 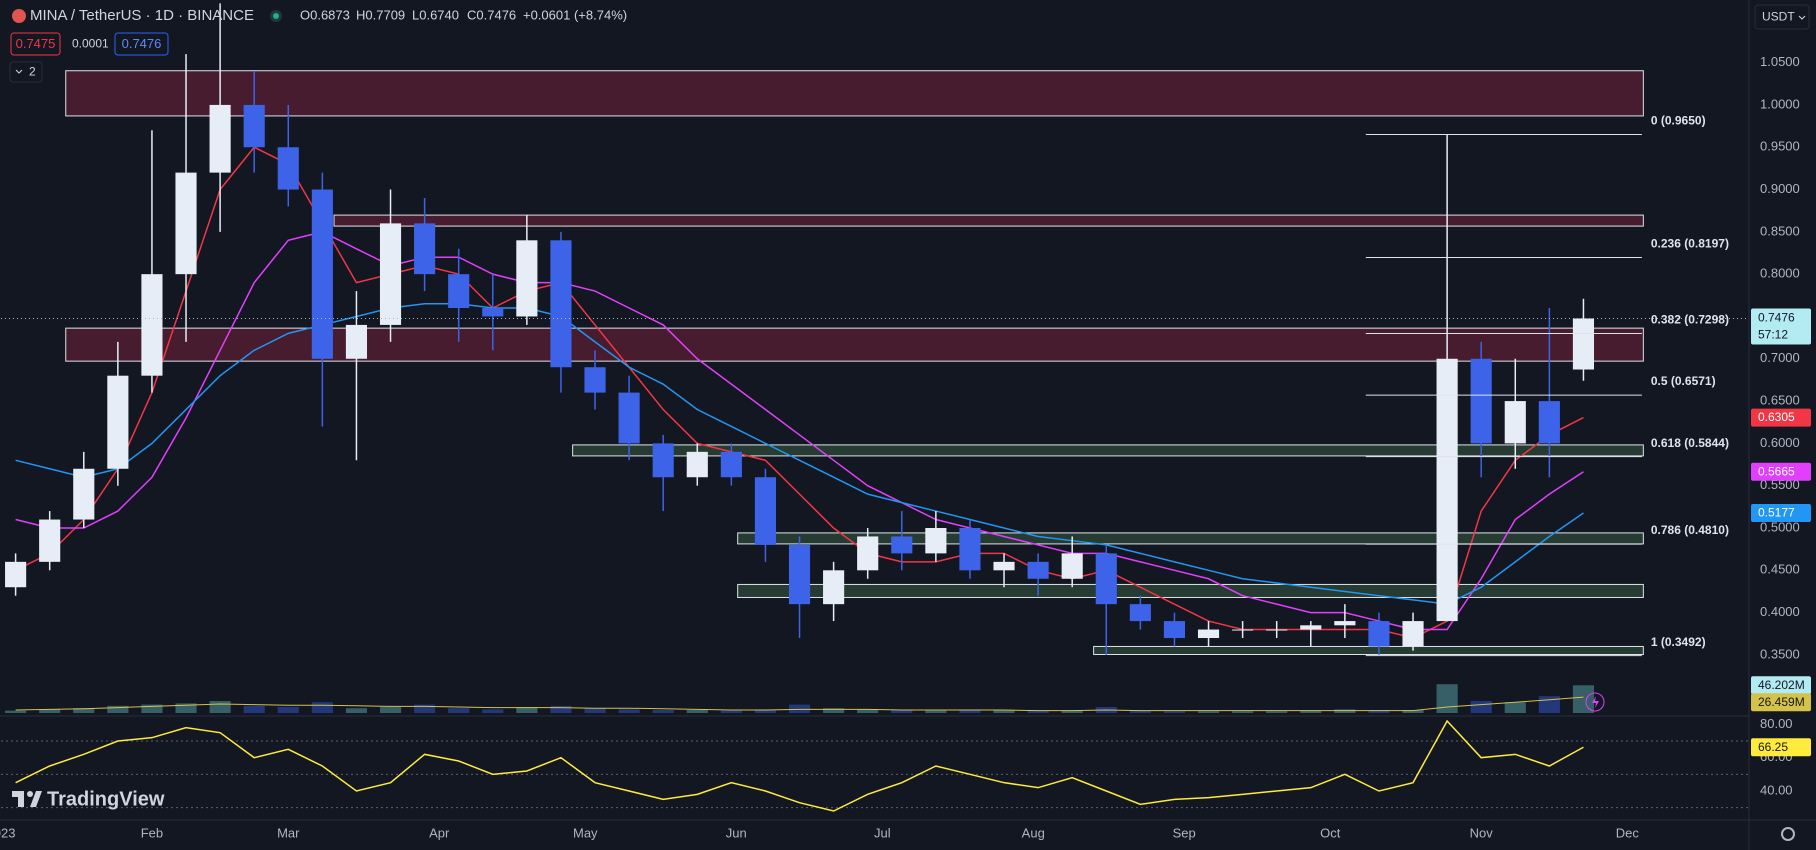 What do you see at coordinates (882, 832) in the screenshot?
I see `x-tick-label: Jul` at bounding box center [882, 832].